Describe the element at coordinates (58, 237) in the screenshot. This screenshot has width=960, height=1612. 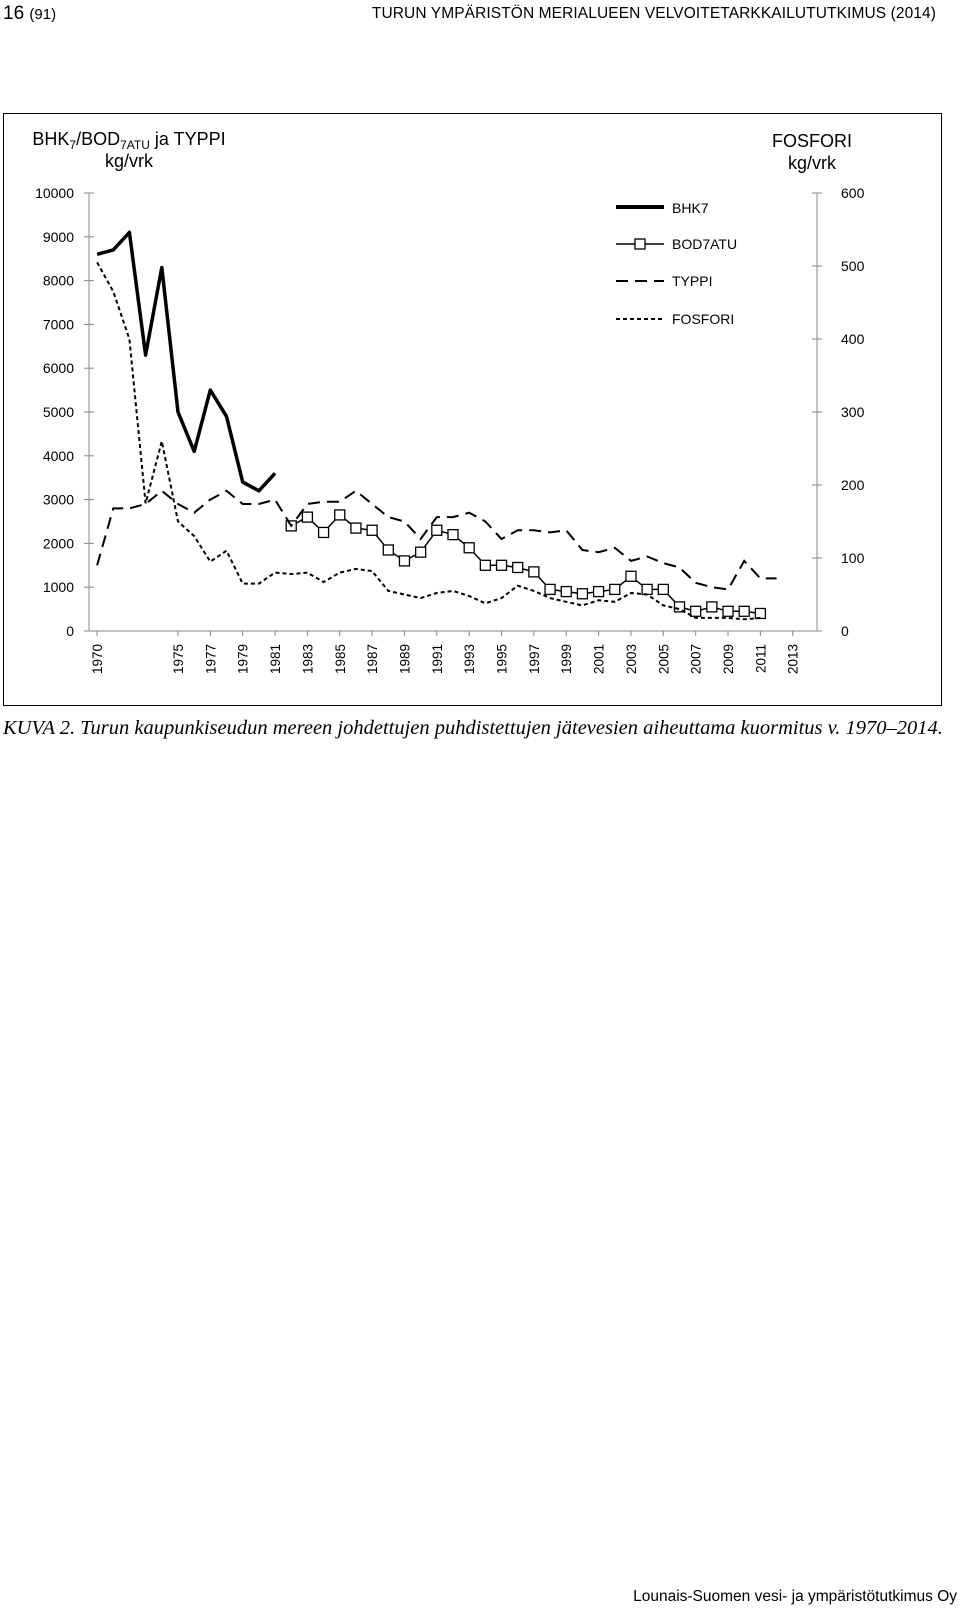
I see `y-left-tick-label: 9000` at that location.